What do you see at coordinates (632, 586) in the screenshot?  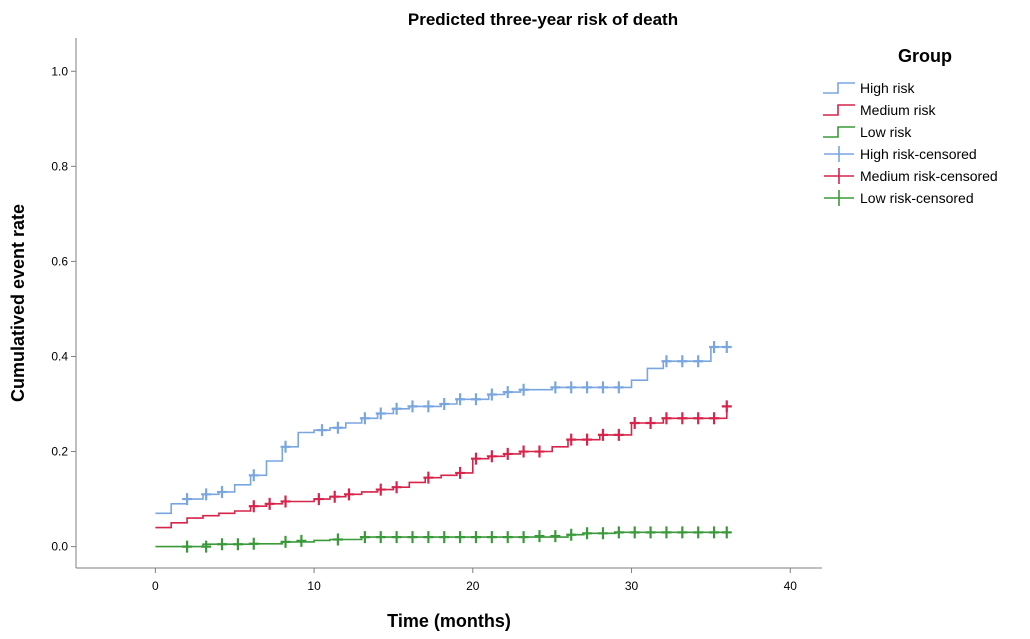 I see `x-tick-label: 30` at bounding box center [632, 586].